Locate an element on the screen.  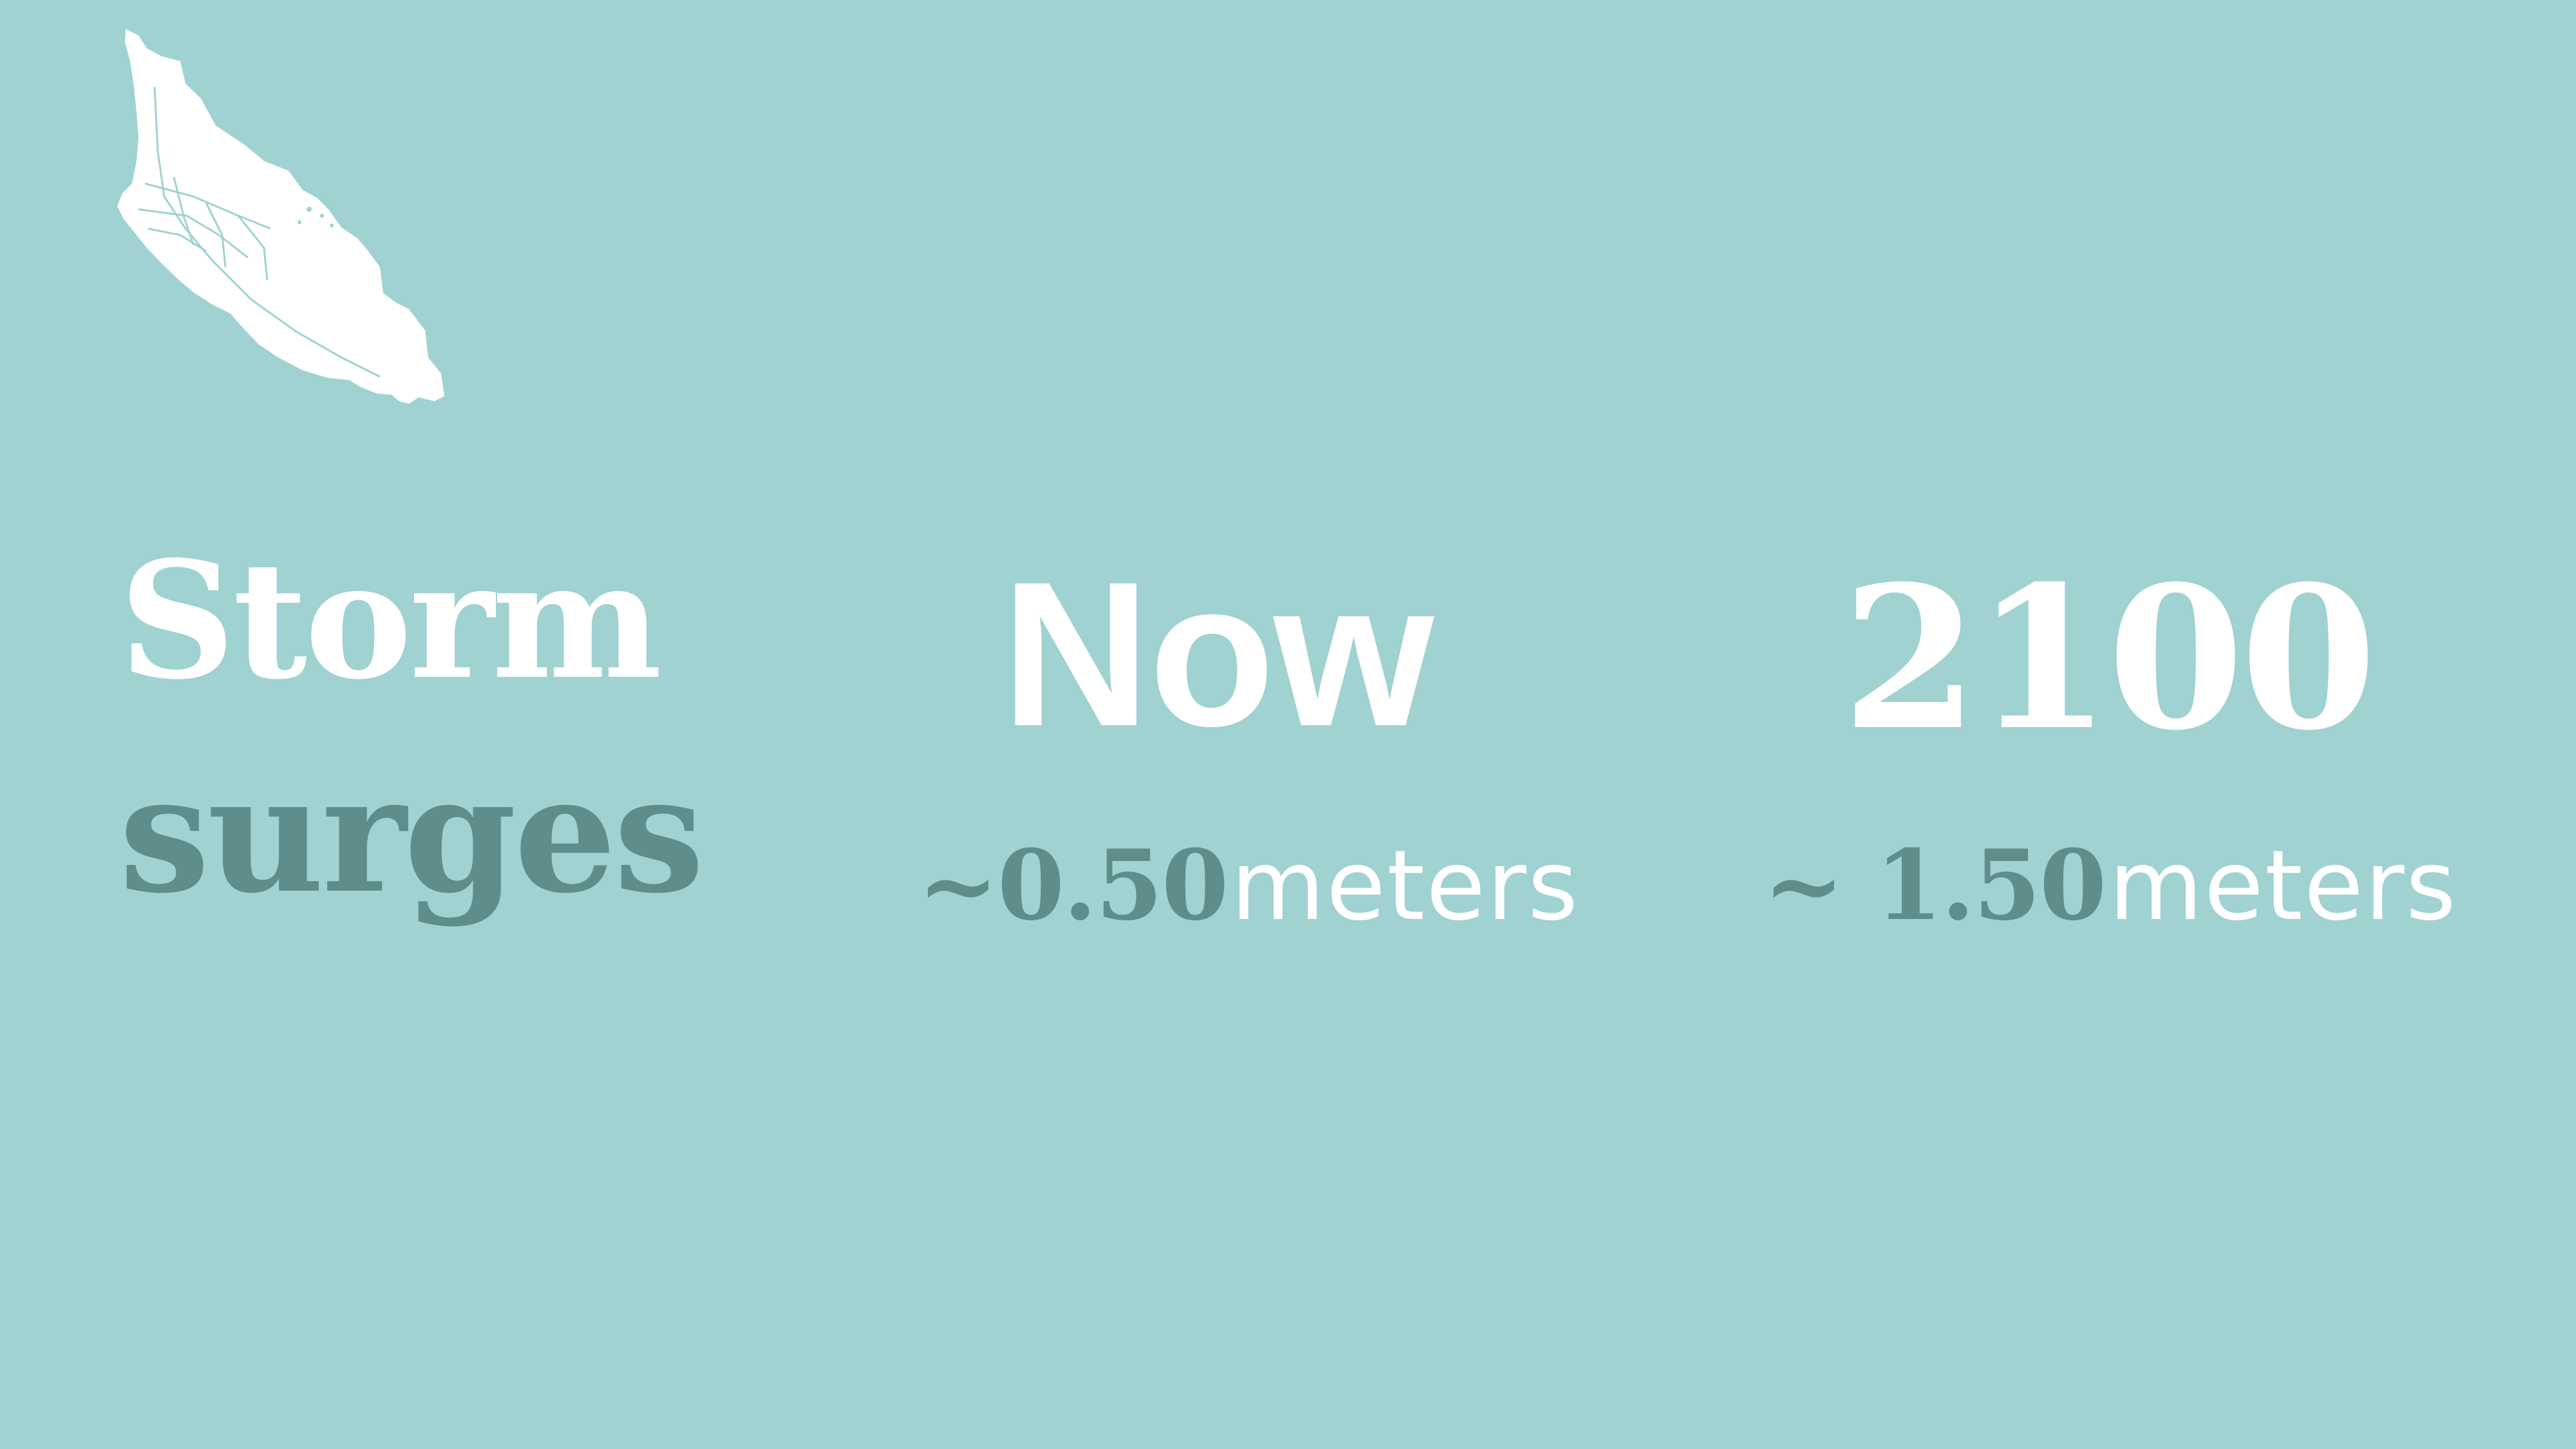
title-line-2: surges is located at coordinates (412, 834).